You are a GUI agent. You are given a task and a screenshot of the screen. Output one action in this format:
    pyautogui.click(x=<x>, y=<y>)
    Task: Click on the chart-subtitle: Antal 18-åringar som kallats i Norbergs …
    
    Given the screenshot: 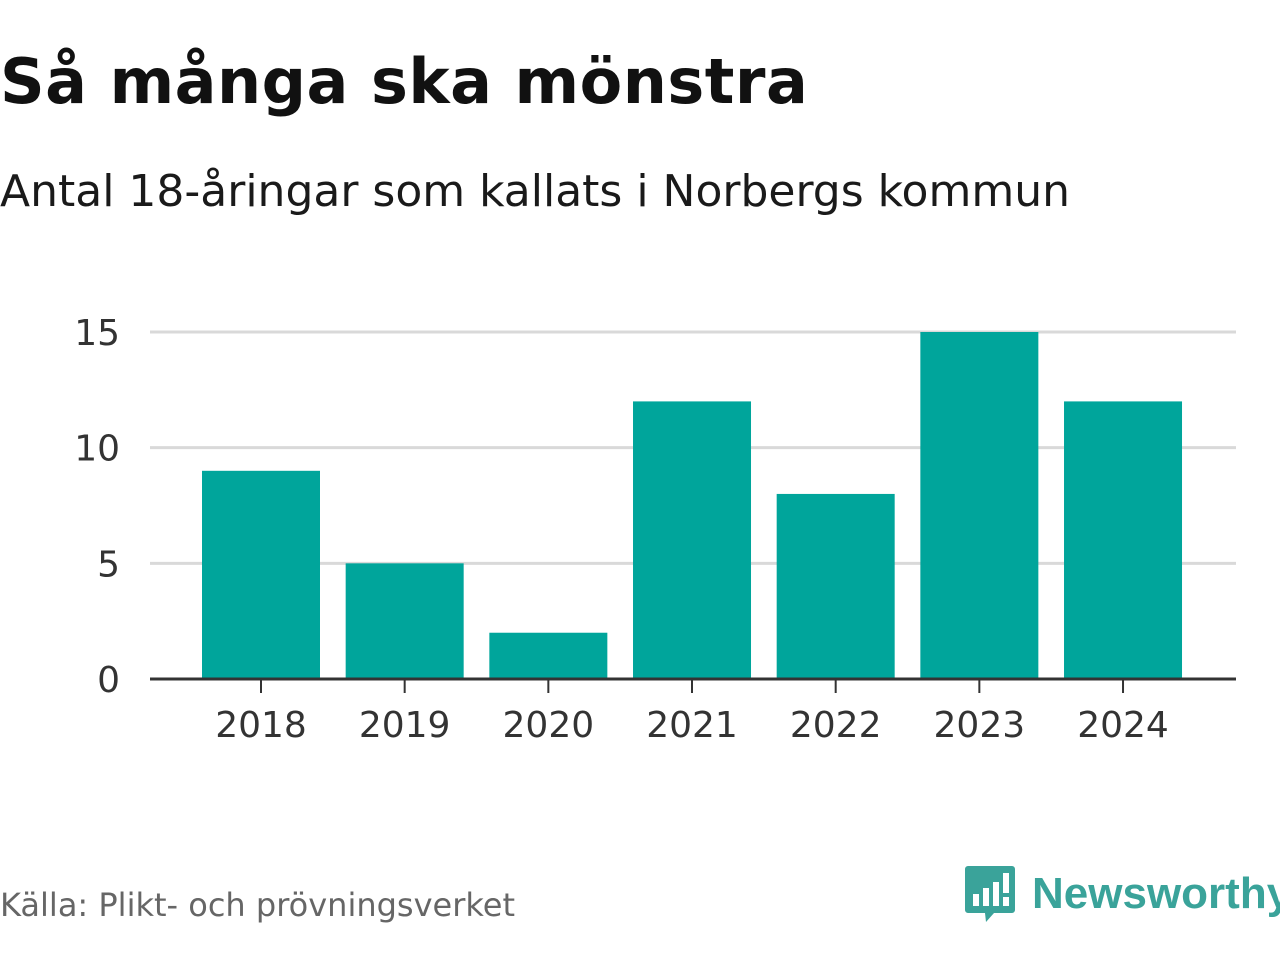 What is the action you would take?
    pyautogui.click(x=535, y=191)
    